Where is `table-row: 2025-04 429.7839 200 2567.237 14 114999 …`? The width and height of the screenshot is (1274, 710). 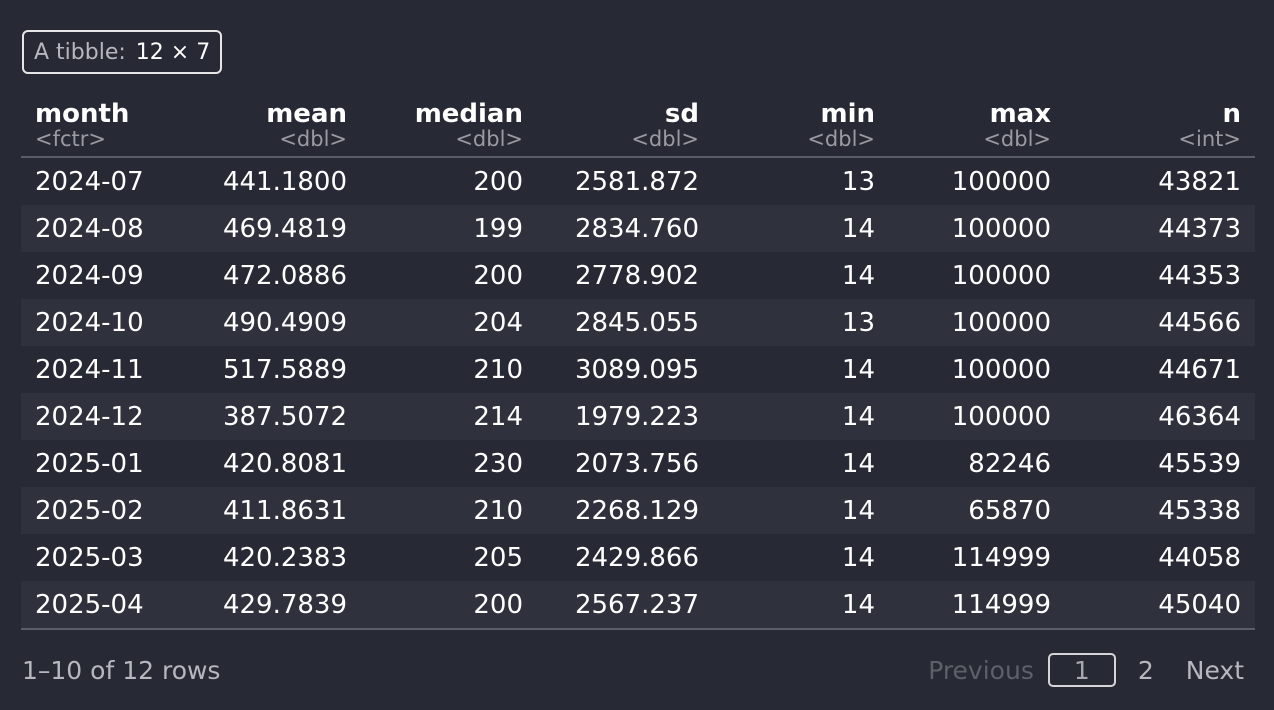 table-row: 2025-04 429.7839 200 2567.237 14 114999 … is located at coordinates (638, 605).